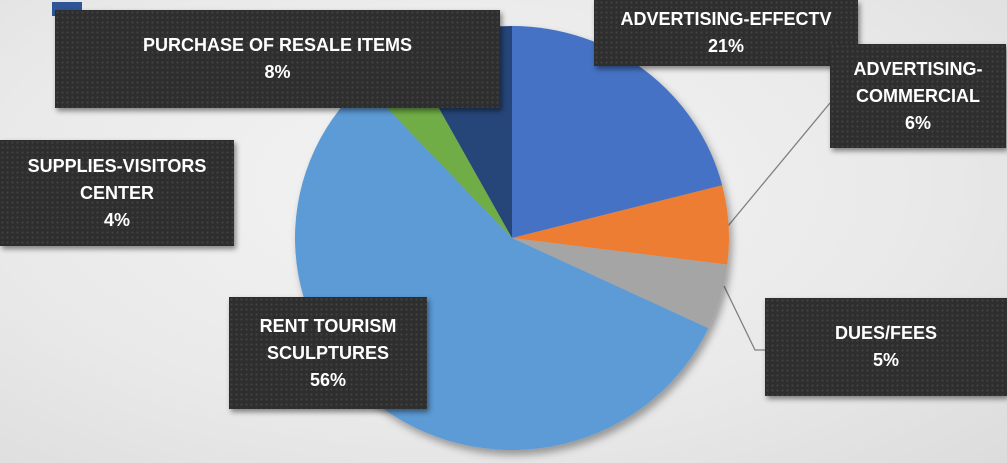  I want to click on data-label-supplies-visitors-center: SUPPLIES-VISITORS CENTER 4%, so click(117, 193).